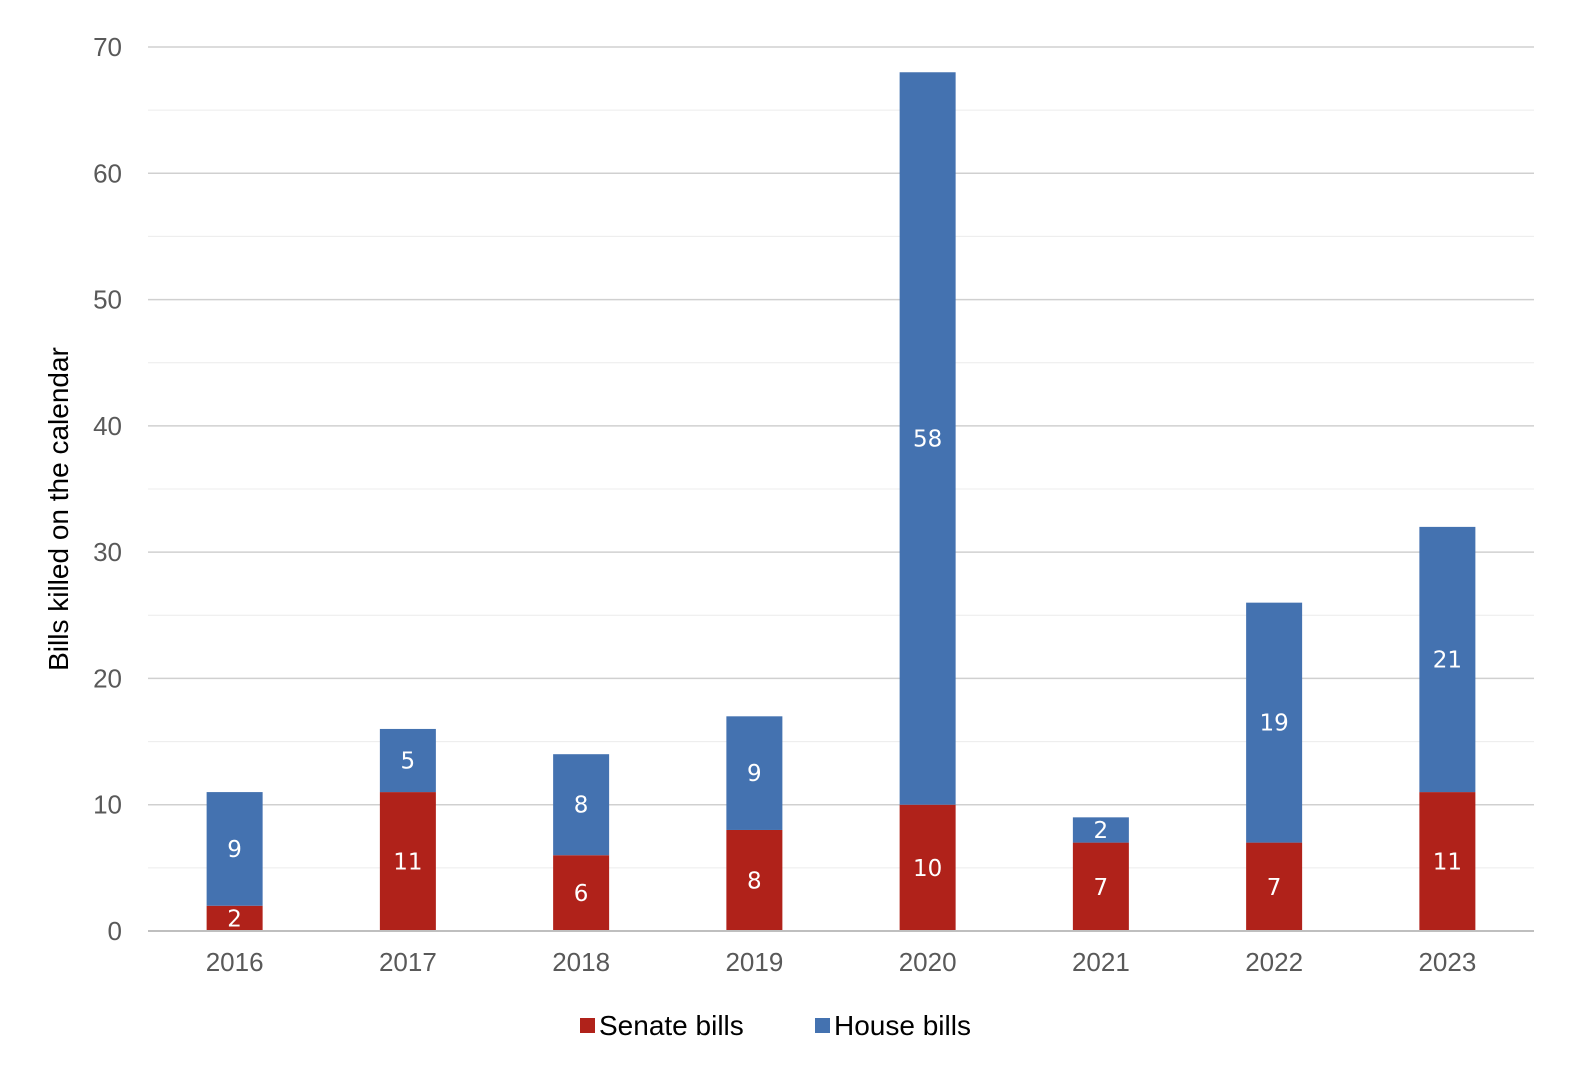 Image resolution: width=1592 pixels, height=1084 pixels. I want to click on legend-label-house: House bills, so click(902, 1025).